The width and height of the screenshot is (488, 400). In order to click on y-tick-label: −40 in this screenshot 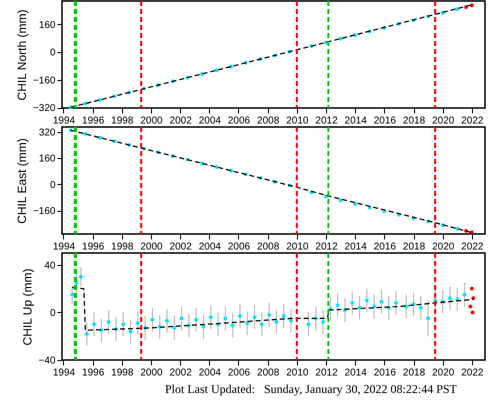, I will do `click(47, 361)`.